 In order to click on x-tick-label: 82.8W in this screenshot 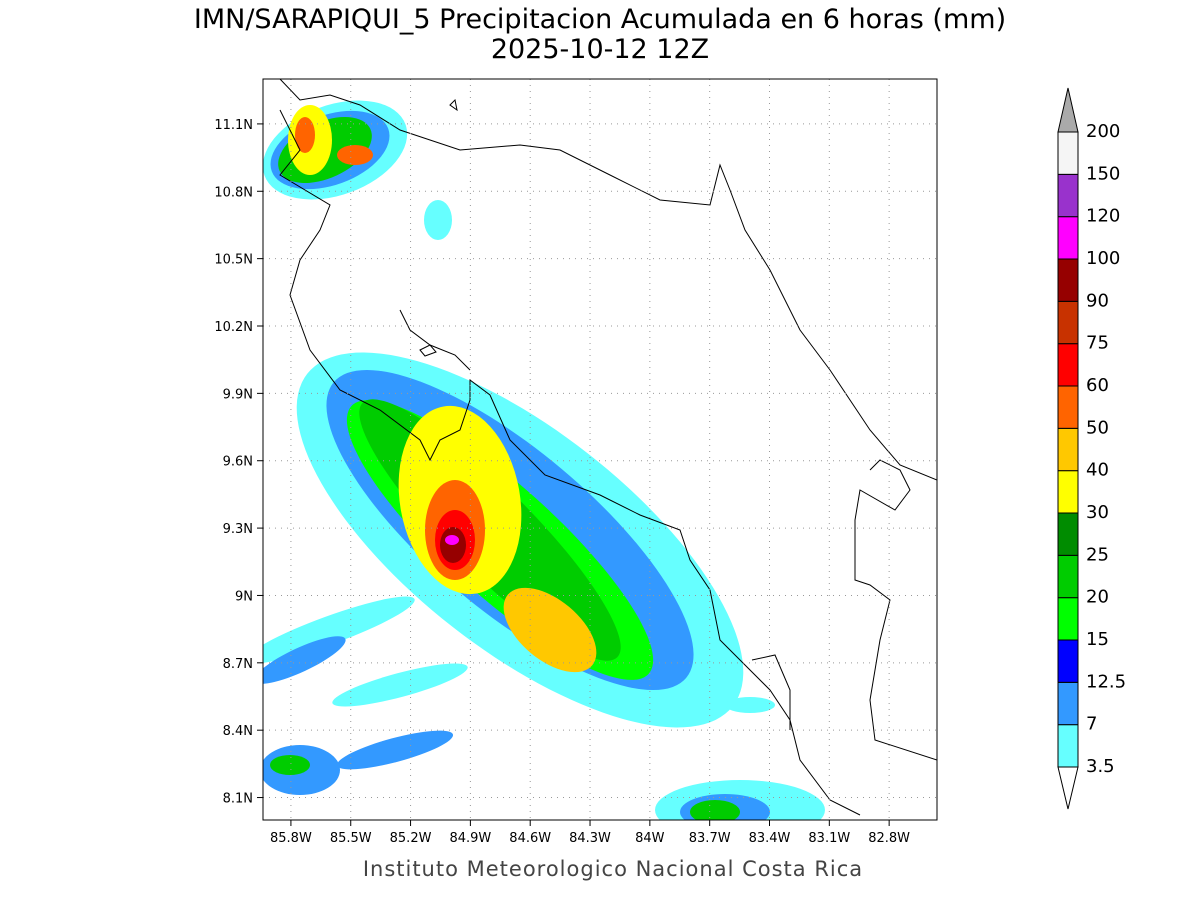, I will do `click(889, 838)`.